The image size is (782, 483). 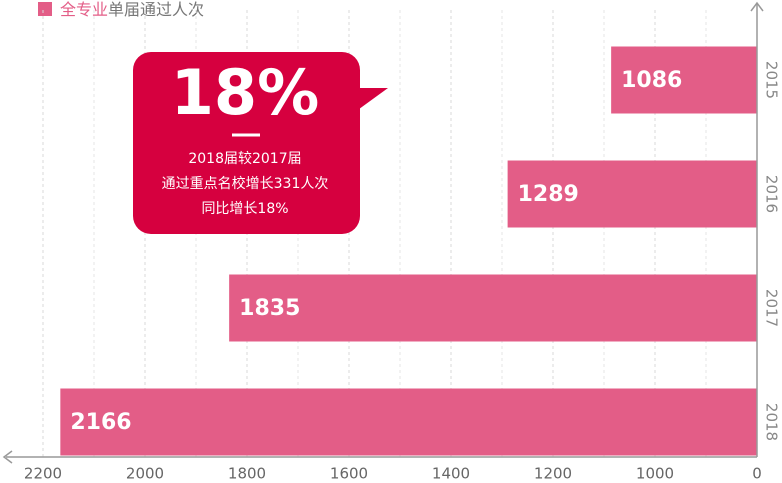 I want to click on callout-line: 通过重点名校增长331人次, so click(x=245, y=183).